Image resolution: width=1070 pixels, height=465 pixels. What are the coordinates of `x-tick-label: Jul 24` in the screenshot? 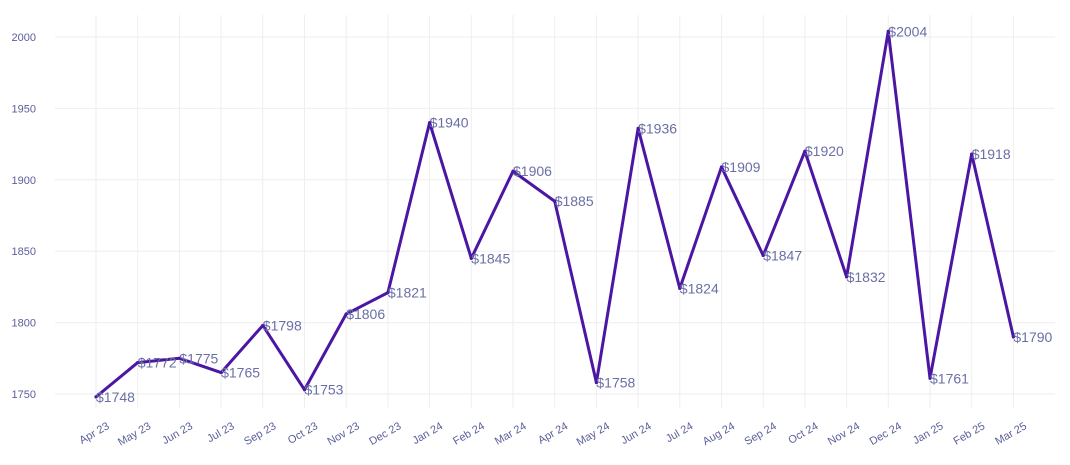 It's located at (679, 432).